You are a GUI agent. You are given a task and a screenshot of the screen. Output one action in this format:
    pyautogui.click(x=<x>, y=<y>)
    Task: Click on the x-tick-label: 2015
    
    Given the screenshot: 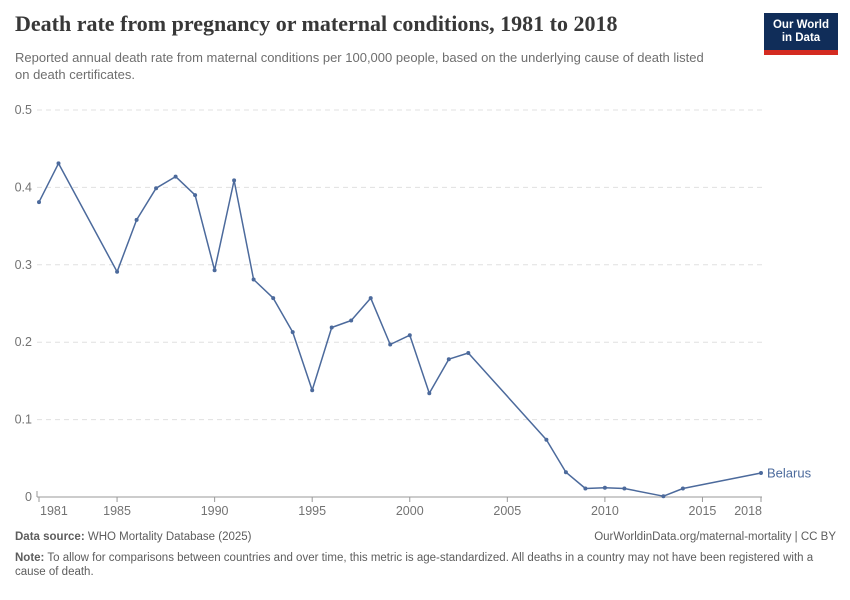 What is the action you would take?
    pyautogui.click(x=703, y=511)
    